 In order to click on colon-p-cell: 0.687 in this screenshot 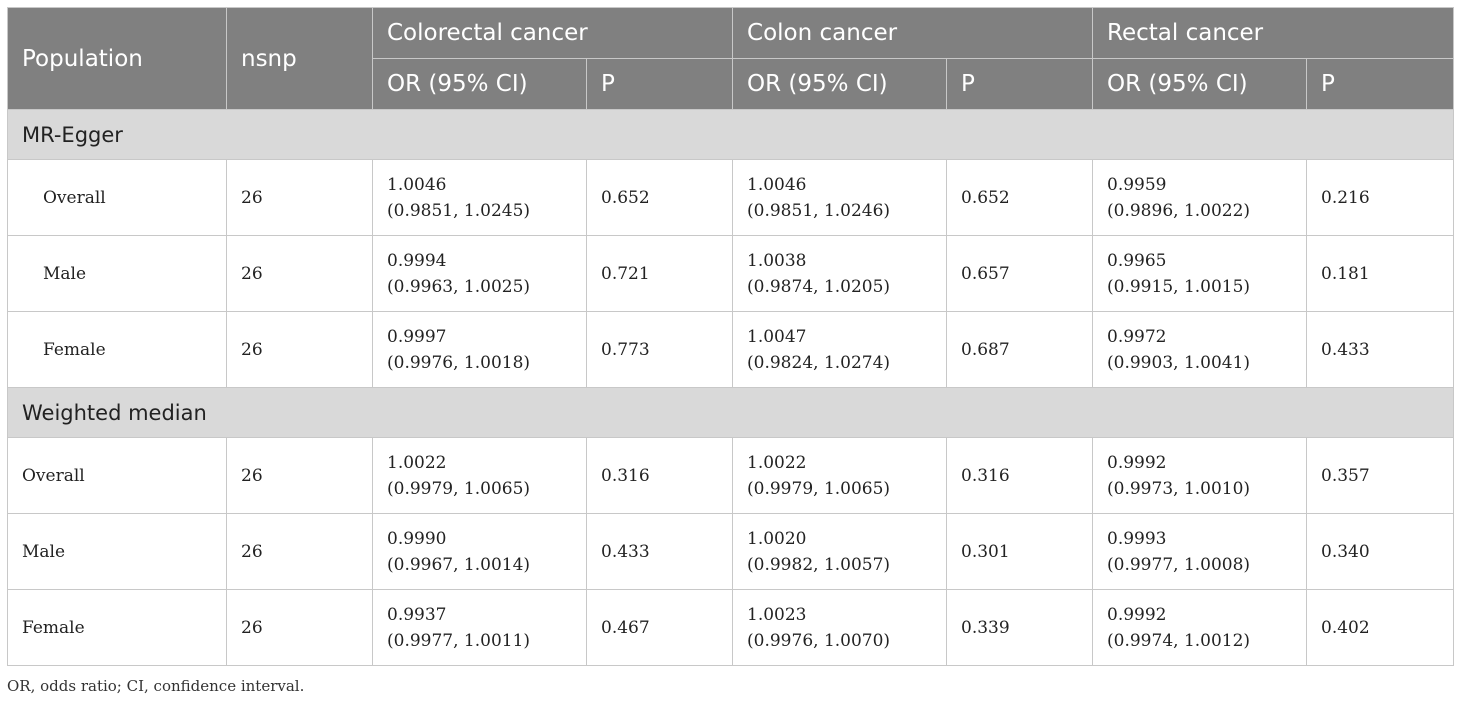, I will do `click(1020, 349)`.